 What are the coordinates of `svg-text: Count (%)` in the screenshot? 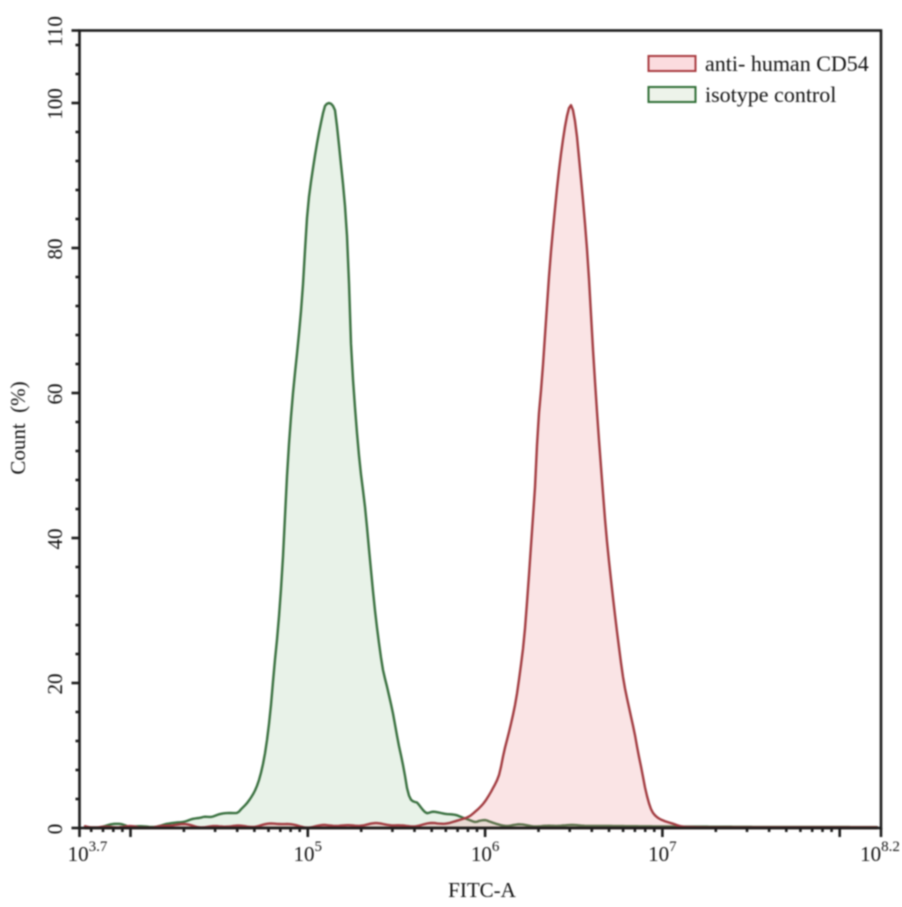 It's located at (18, 427).